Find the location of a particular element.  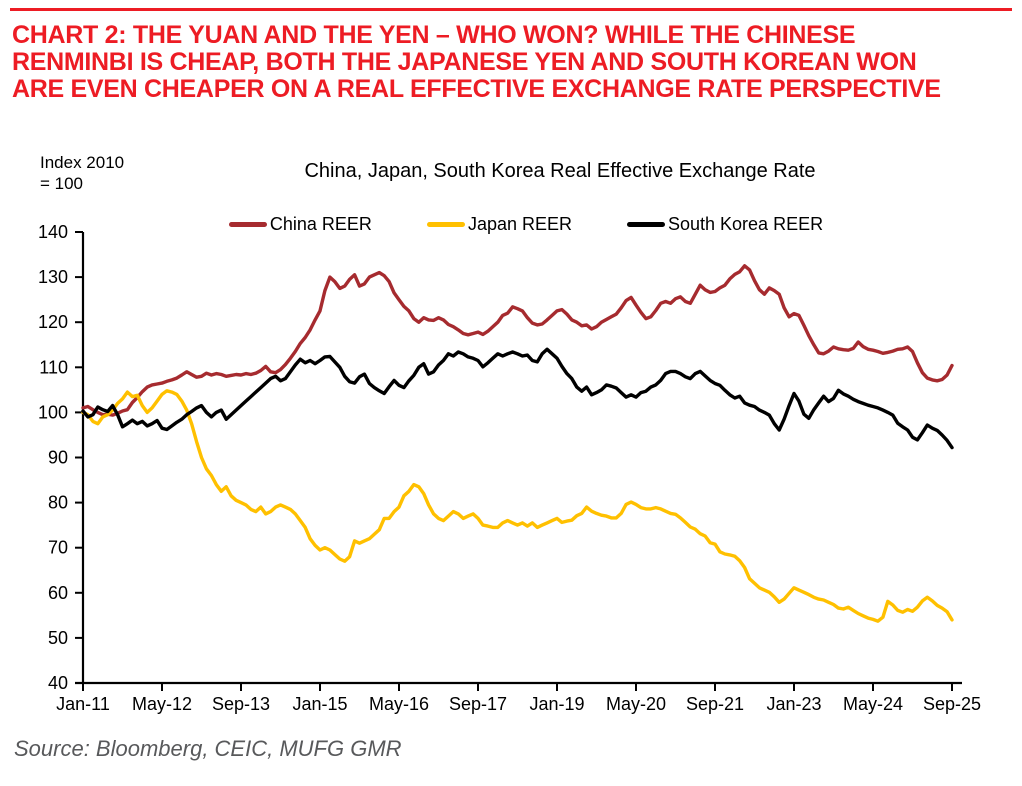

y-axis-unit-note-line-1: Index 2010 is located at coordinates (82, 162).